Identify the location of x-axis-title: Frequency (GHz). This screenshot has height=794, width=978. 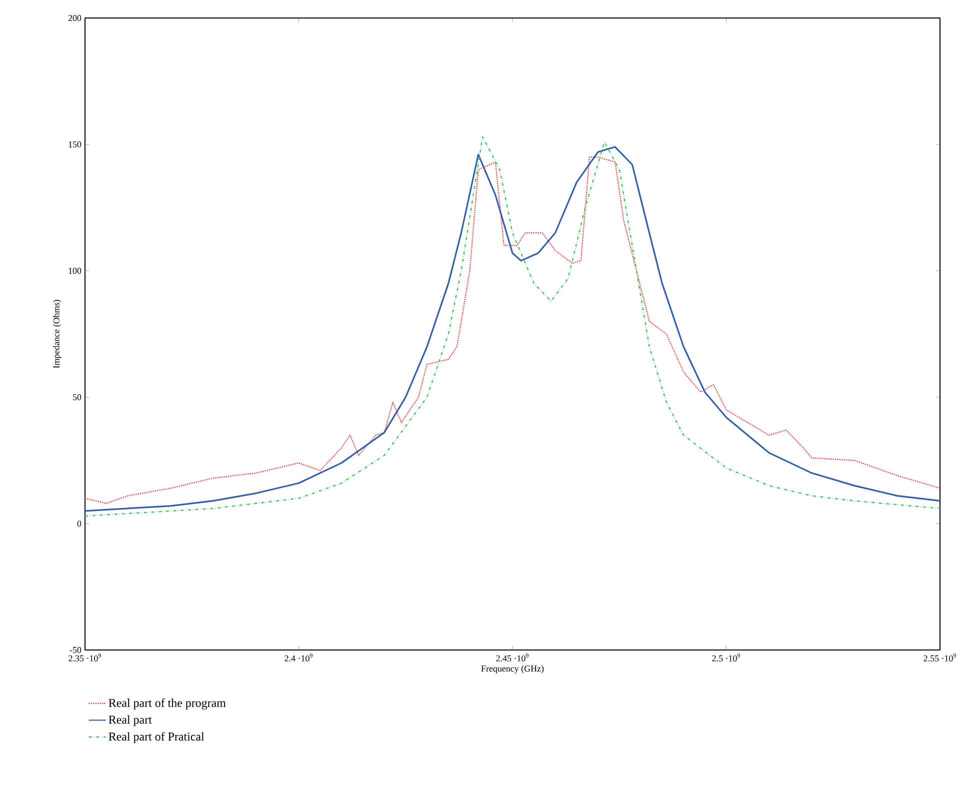
(512, 669).